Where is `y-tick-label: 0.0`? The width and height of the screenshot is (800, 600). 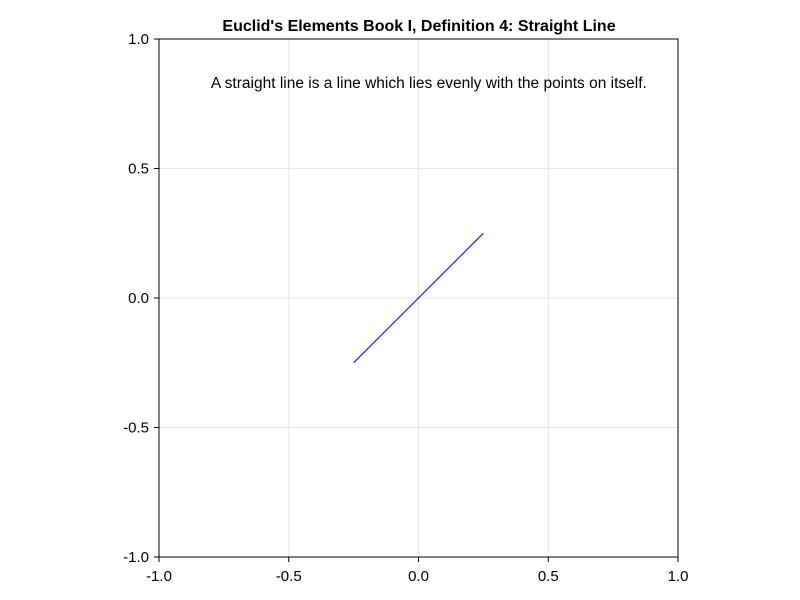
y-tick-label: 0.0 is located at coordinates (138, 298).